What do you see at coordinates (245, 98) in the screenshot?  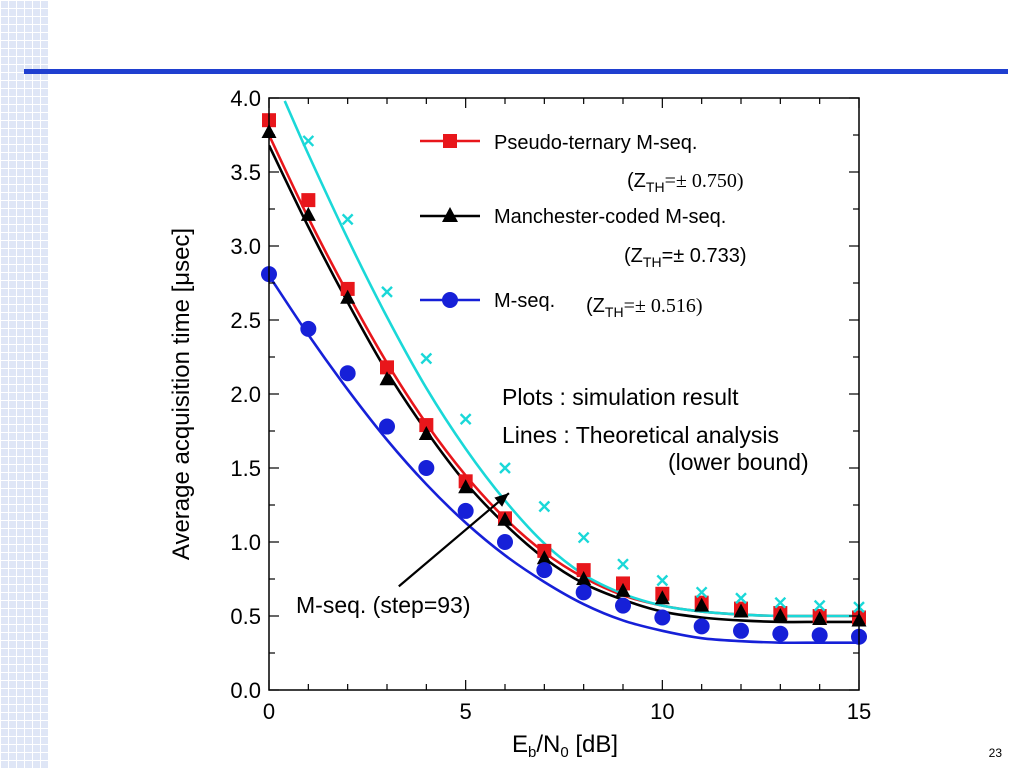 I see `y-tick-label: 4.0` at bounding box center [245, 98].